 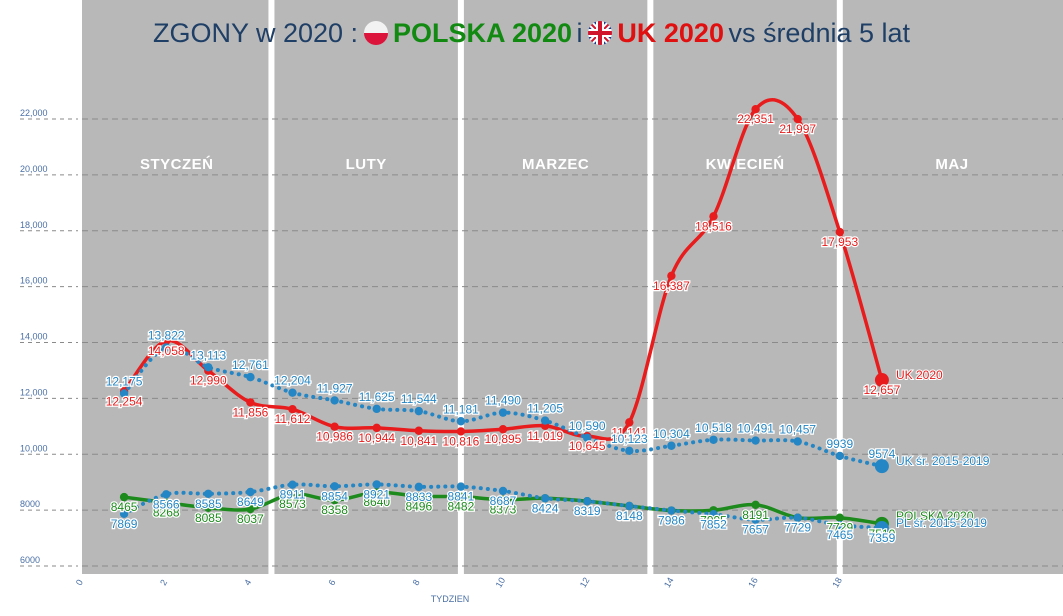 What do you see at coordinates (837, 583) in the screenshot?
I see `x-tick-label: 18` at bounding box center [837, 583].